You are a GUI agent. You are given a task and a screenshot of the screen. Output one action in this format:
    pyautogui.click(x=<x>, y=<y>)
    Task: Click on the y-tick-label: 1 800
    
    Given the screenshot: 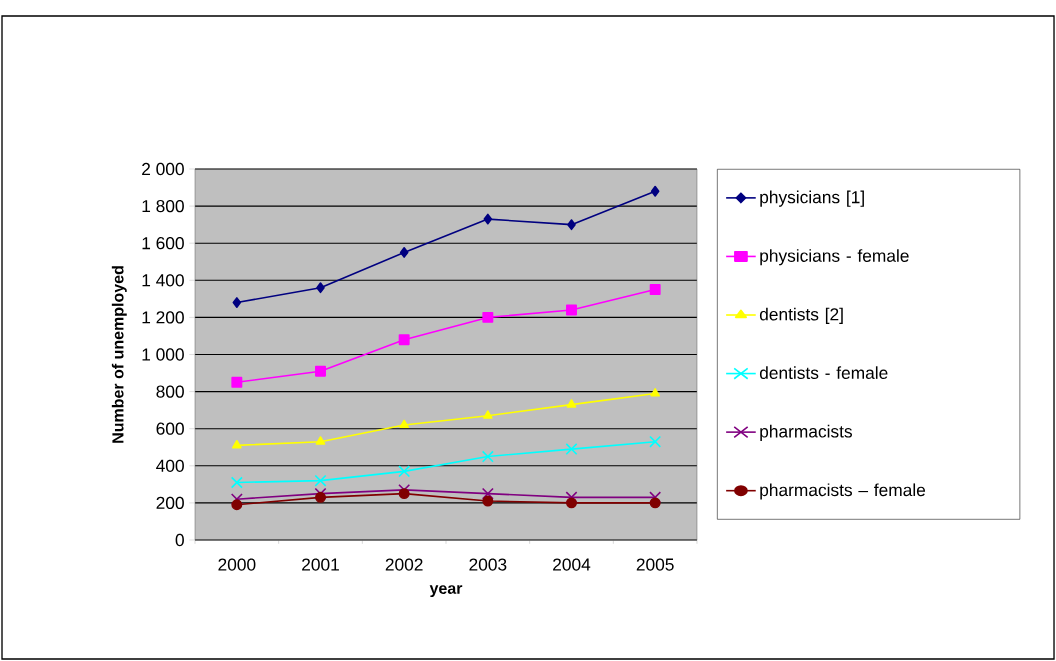 What is the action you would take?
    pyautogui.click(x=163, y=206)
    